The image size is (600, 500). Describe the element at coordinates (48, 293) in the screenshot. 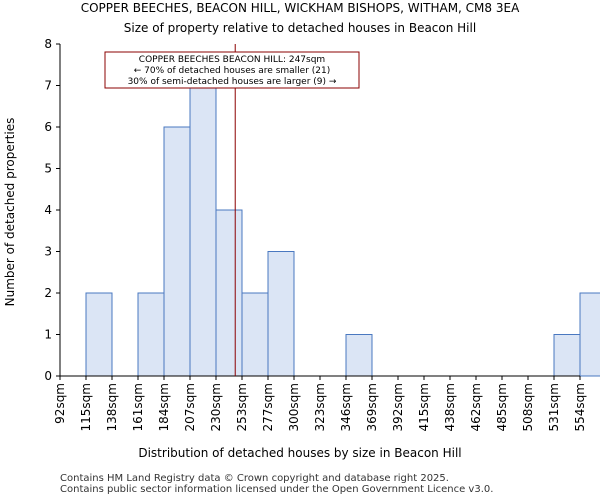

I see `y-tick-label: 2` at that location.